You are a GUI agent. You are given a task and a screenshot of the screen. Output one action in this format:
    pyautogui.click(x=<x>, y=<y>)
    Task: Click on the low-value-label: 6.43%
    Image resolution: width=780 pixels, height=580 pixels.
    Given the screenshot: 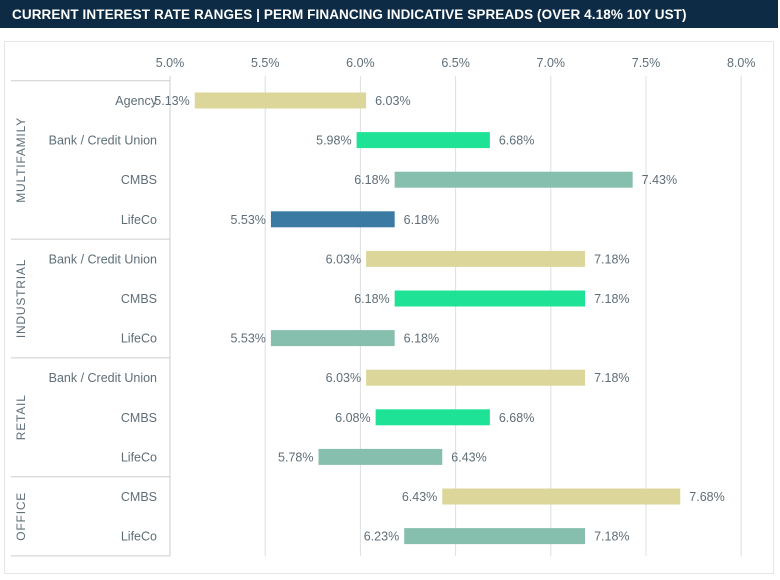 What is the action you would take?
    pyautogui.click(x=419, y=497)
    